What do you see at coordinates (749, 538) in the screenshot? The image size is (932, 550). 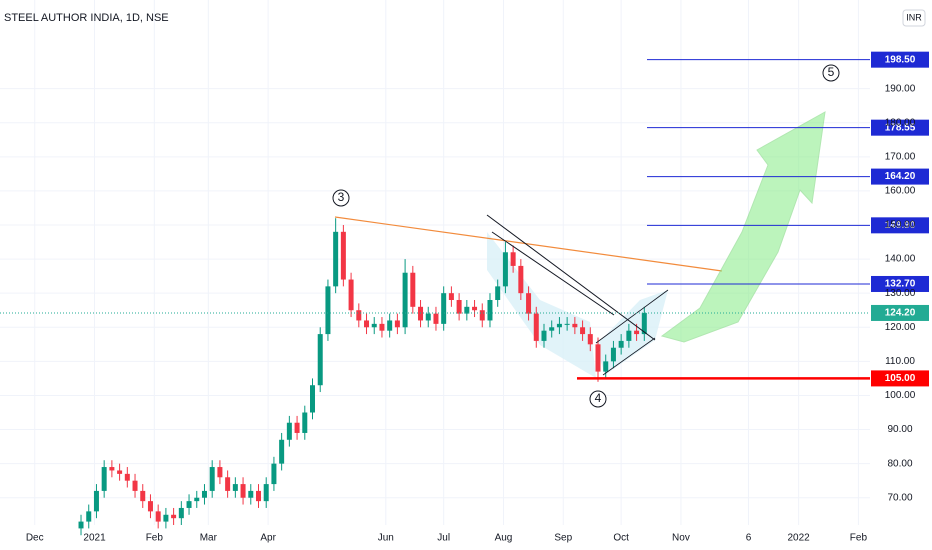 I see `x-tick-label: 6` at bounding box center [749, 538].